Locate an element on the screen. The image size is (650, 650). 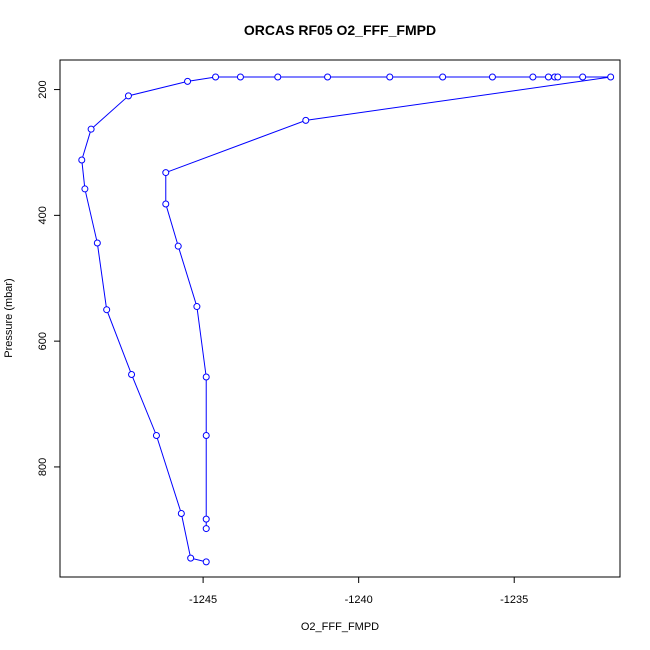
y-axis: 200 400 600 800 is located at coordinates (48, 278).